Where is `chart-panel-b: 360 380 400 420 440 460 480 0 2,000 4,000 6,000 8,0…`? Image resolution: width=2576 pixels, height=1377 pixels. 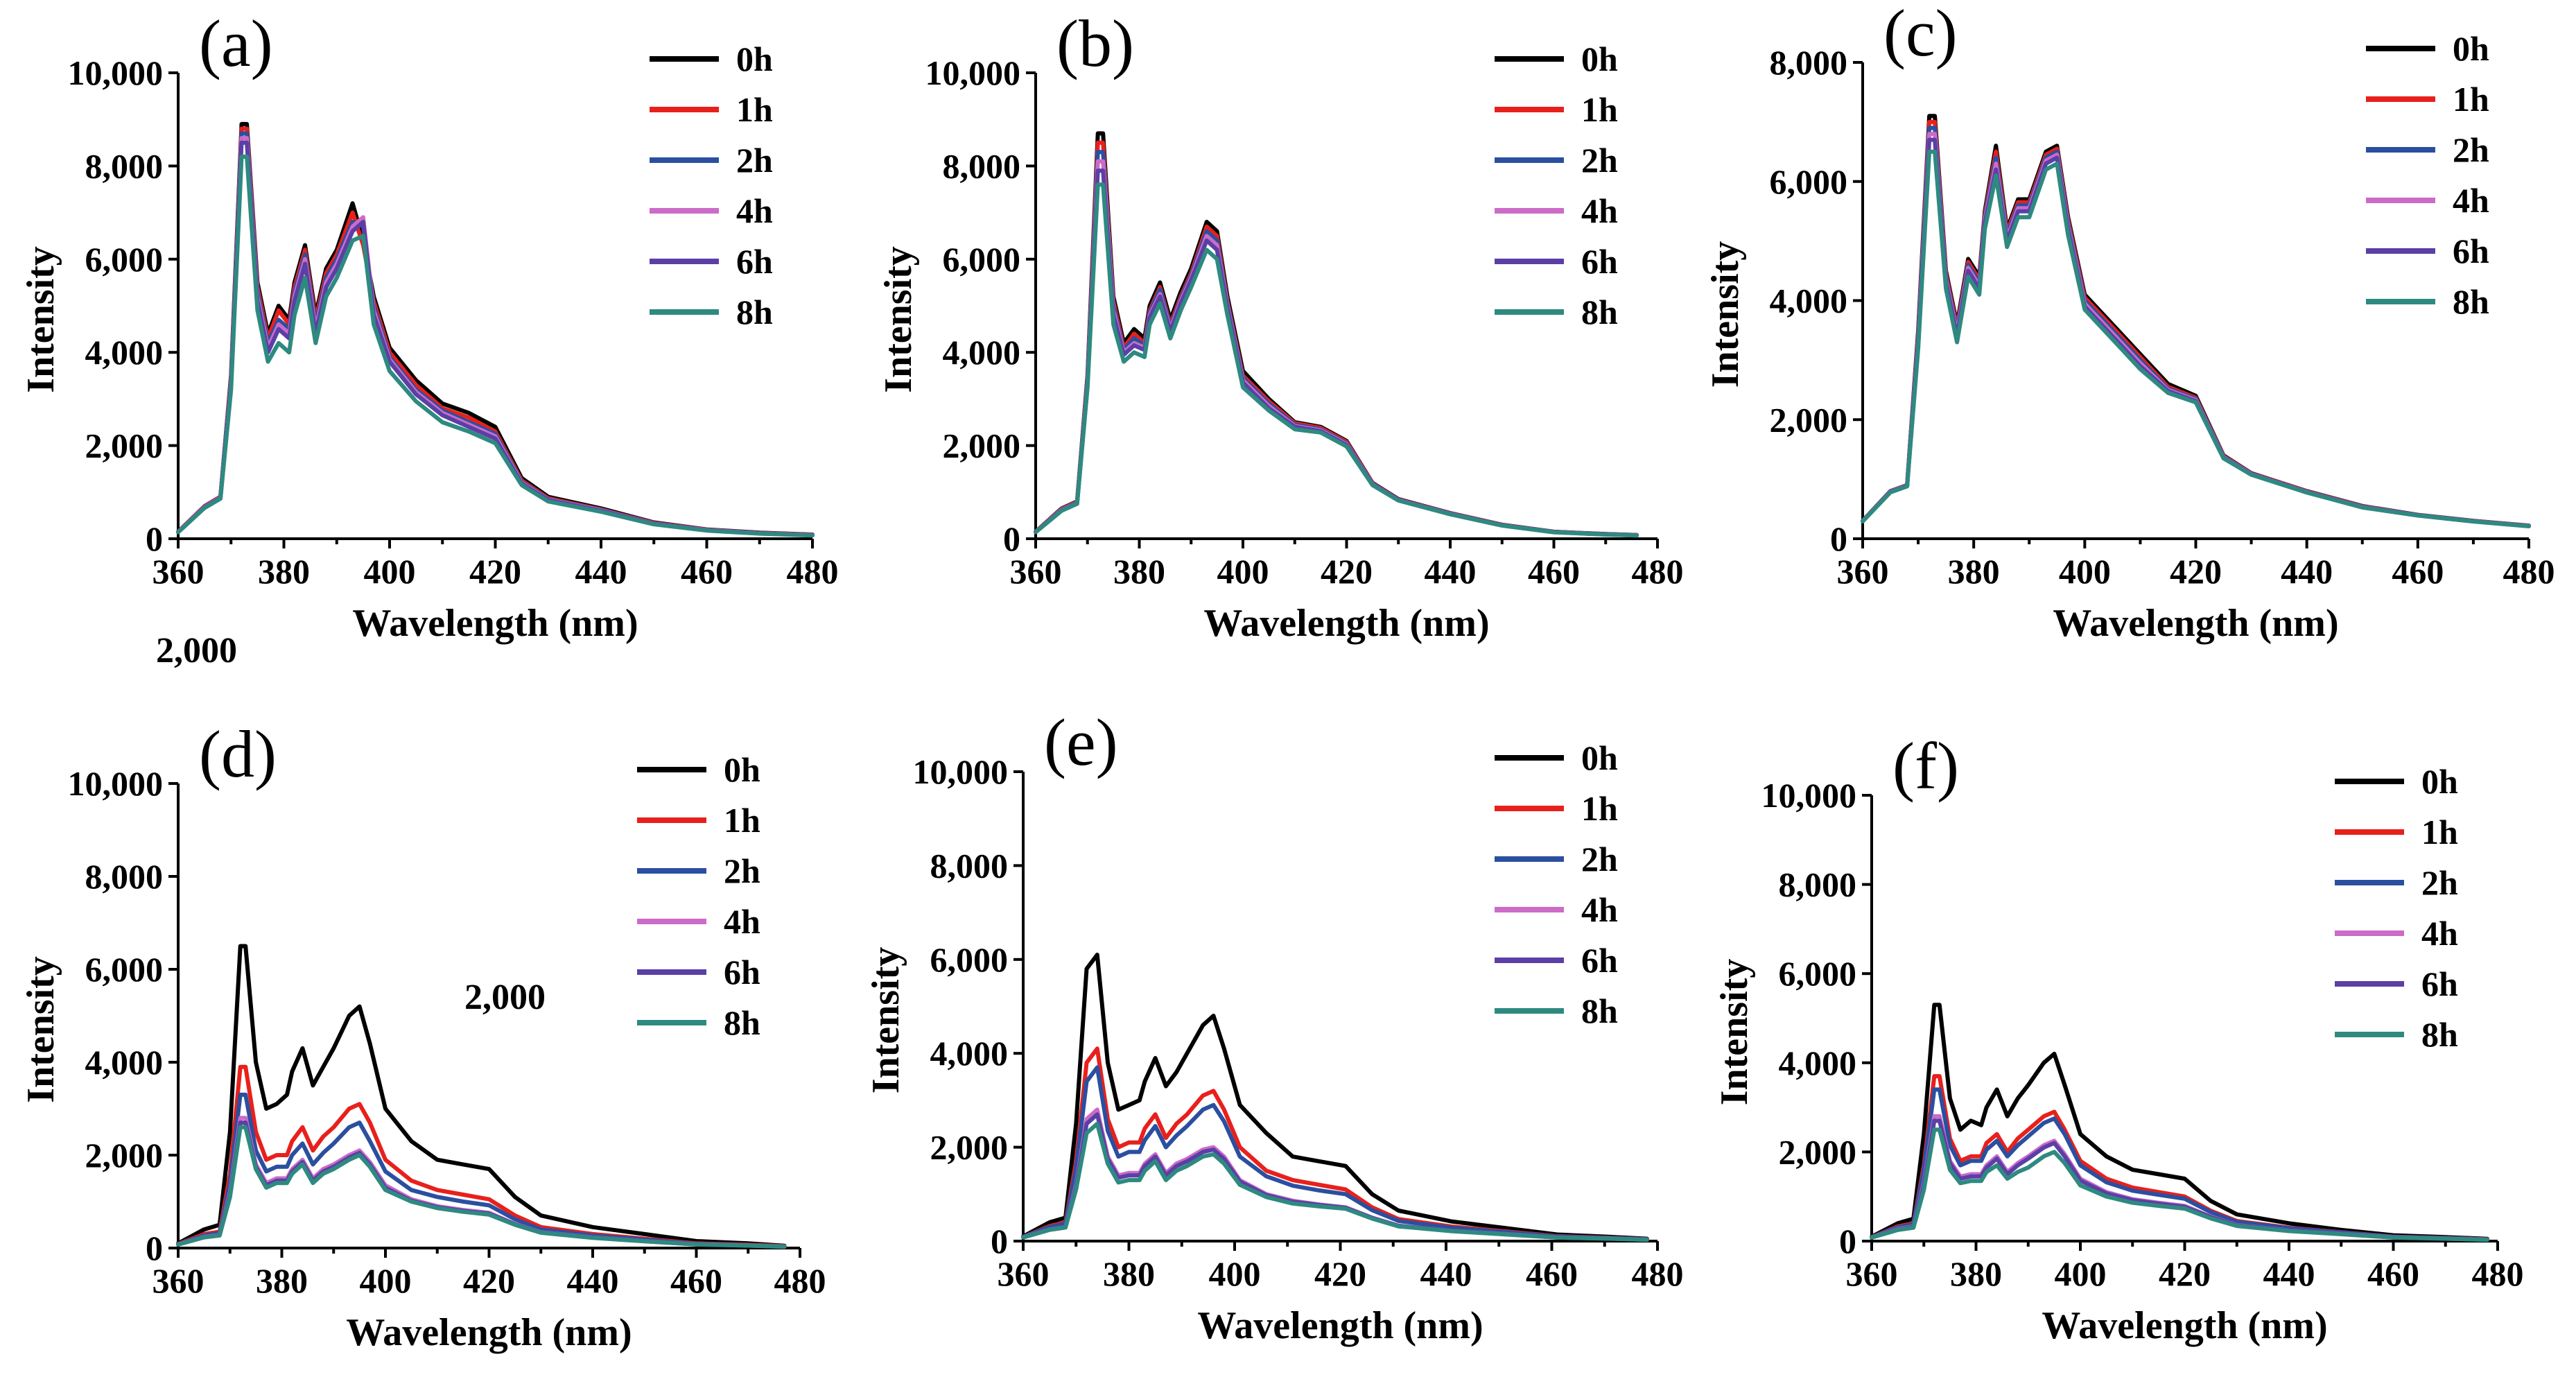
chart-panel-b: 360 380 400 420 440 460 480 0 2,000 4,000 6,000 8,0… is located at coordinates (1280, 326).